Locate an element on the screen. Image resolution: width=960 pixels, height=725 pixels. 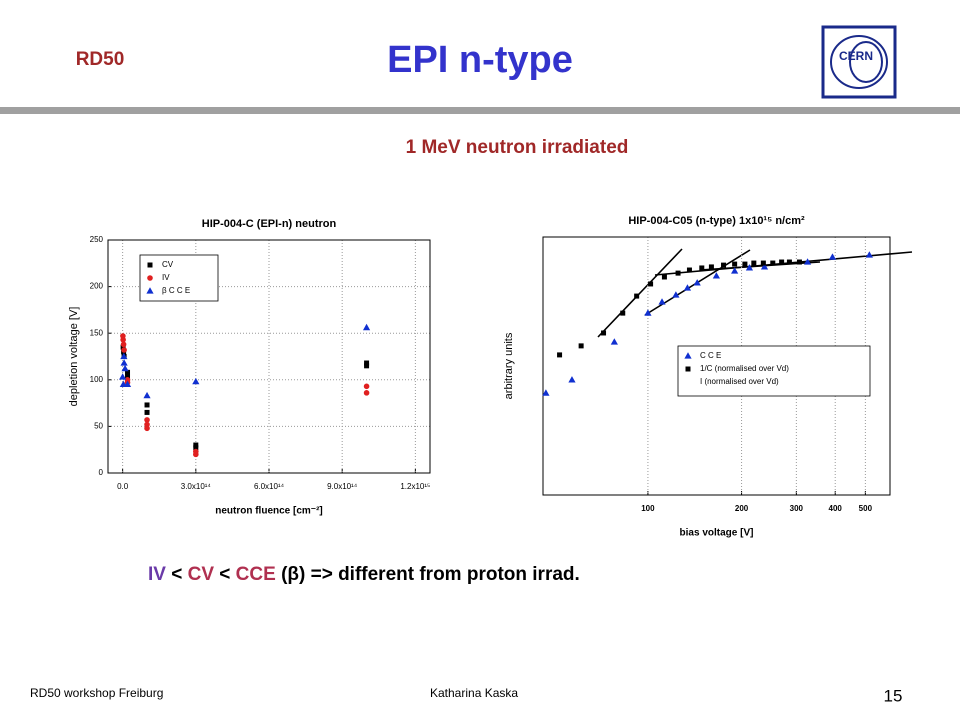
y-tick-label: 100 is located at coordinates (97, 379).